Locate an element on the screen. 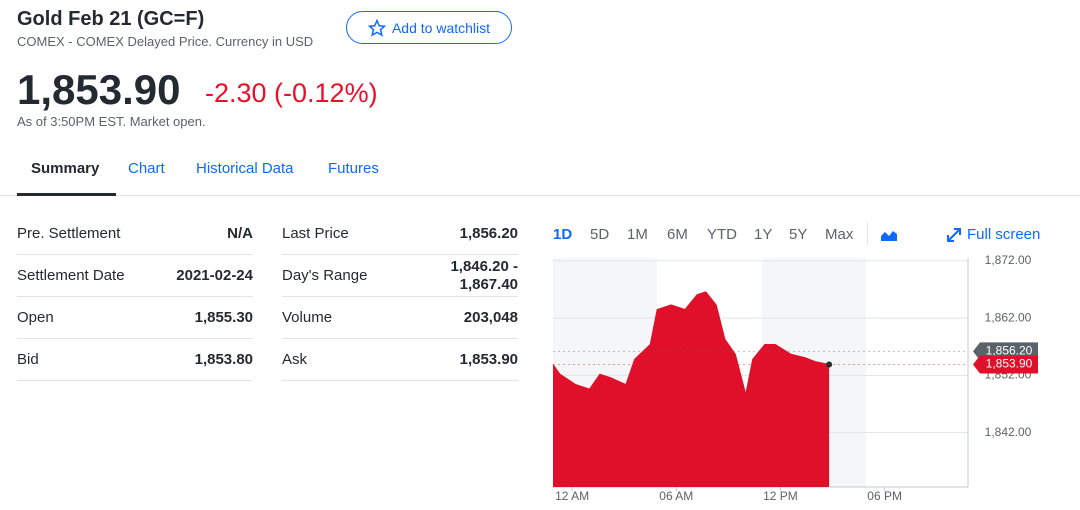 The width and height of the screenshot is (1080, 510). area-fill is located at coordinates (691, 389).